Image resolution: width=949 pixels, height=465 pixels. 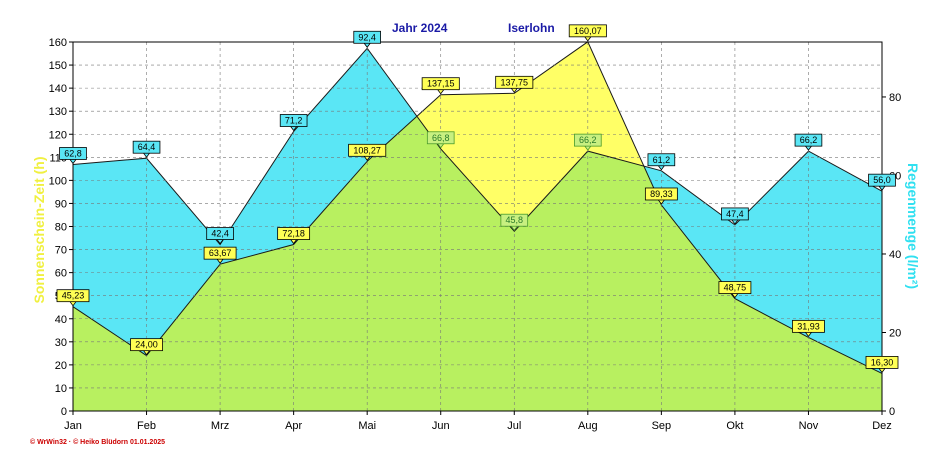 What do you see at coordinates (809, 426) in the screenshot?
I see `x-tick-label: Nov` at bounding box center [809, 426].